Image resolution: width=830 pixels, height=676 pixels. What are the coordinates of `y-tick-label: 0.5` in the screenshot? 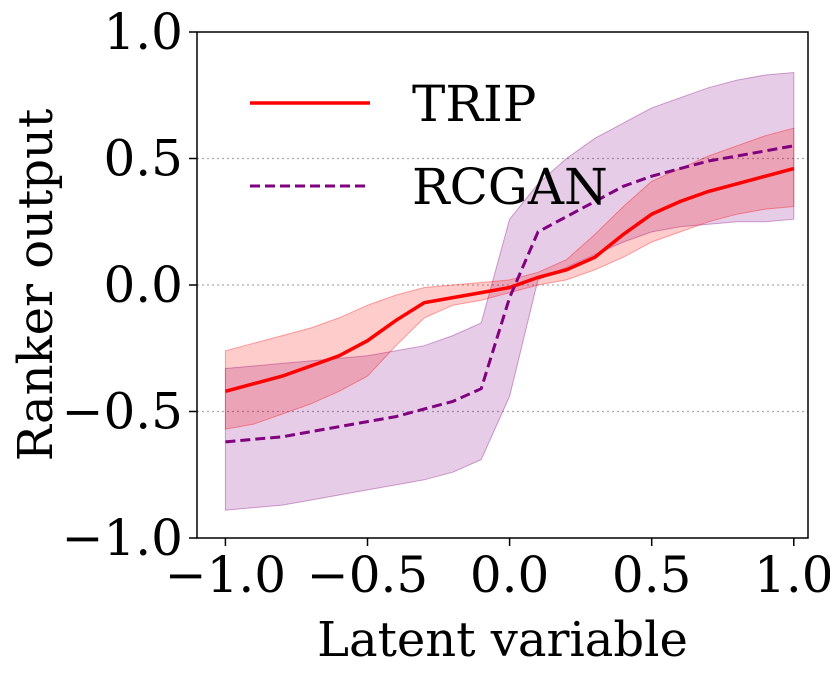 It's located at (143, 159).